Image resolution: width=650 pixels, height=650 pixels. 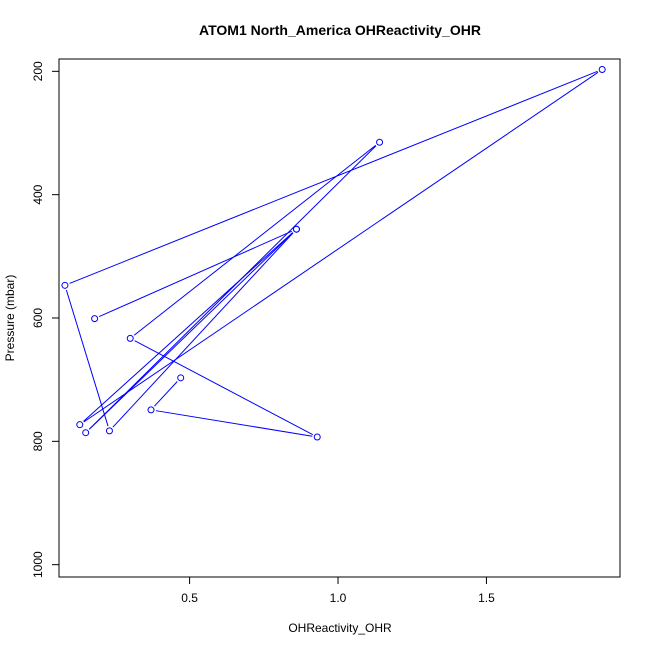 I want to click on x-axis: 0.5 1.0 1.5, so click(x=338, y=590).